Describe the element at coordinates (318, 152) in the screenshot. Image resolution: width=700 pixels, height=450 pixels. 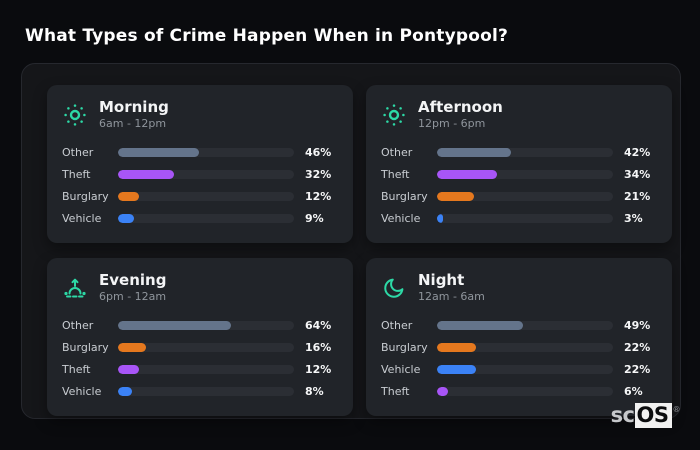
I see `bar-value: 46%` at that location.